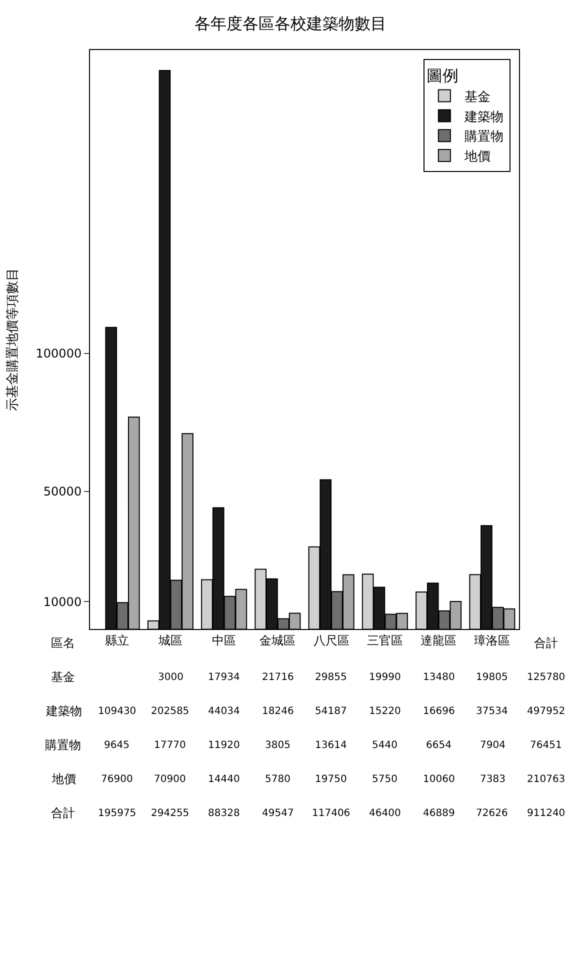 This screenshot has width=581, height=975. What do you see at coordinates (439, 711) in the screenshot?
I see `data-label: 16696` at bounding box center [439, 711].